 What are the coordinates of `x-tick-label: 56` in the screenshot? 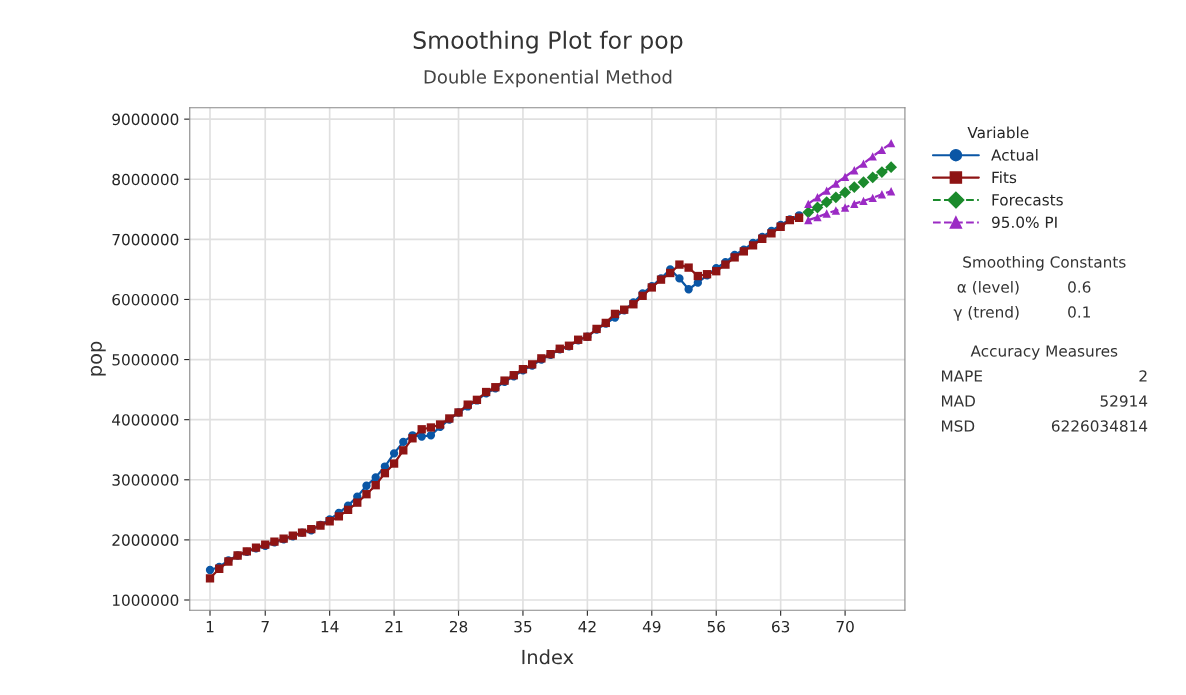 It's located at (716, 626).